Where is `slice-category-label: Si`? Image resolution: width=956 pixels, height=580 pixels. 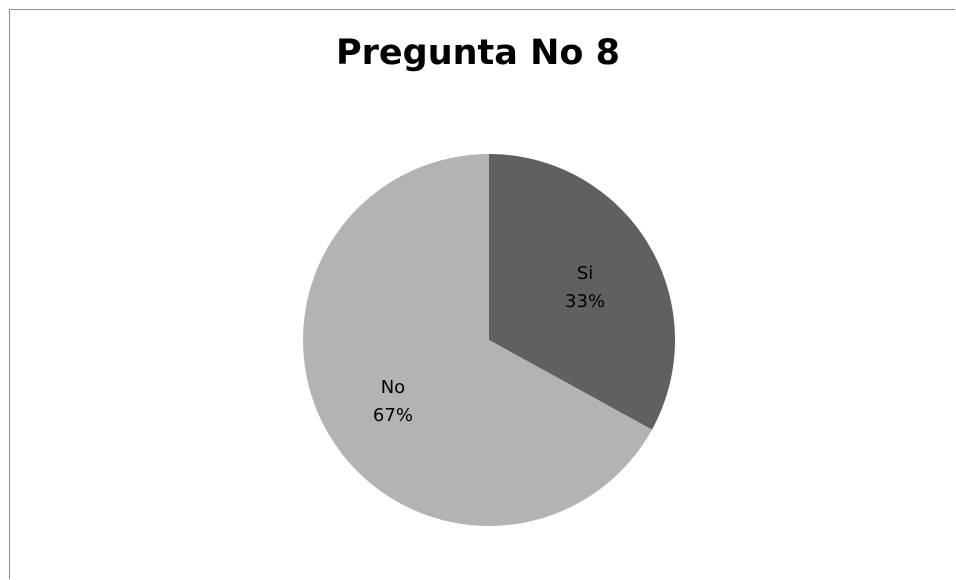 slice-category-label: Si is located at coordinates (585, 273).